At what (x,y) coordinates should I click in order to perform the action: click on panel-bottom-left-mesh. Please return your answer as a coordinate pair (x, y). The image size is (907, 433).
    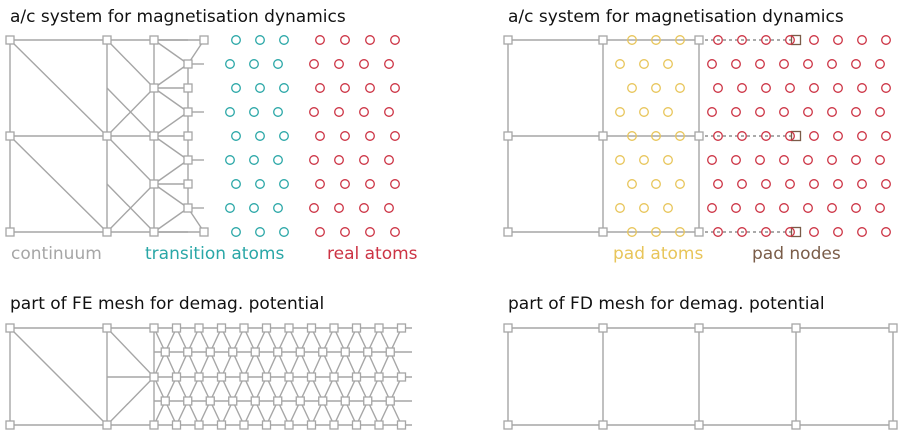
    Looking at the image, I should click on (208, 376).